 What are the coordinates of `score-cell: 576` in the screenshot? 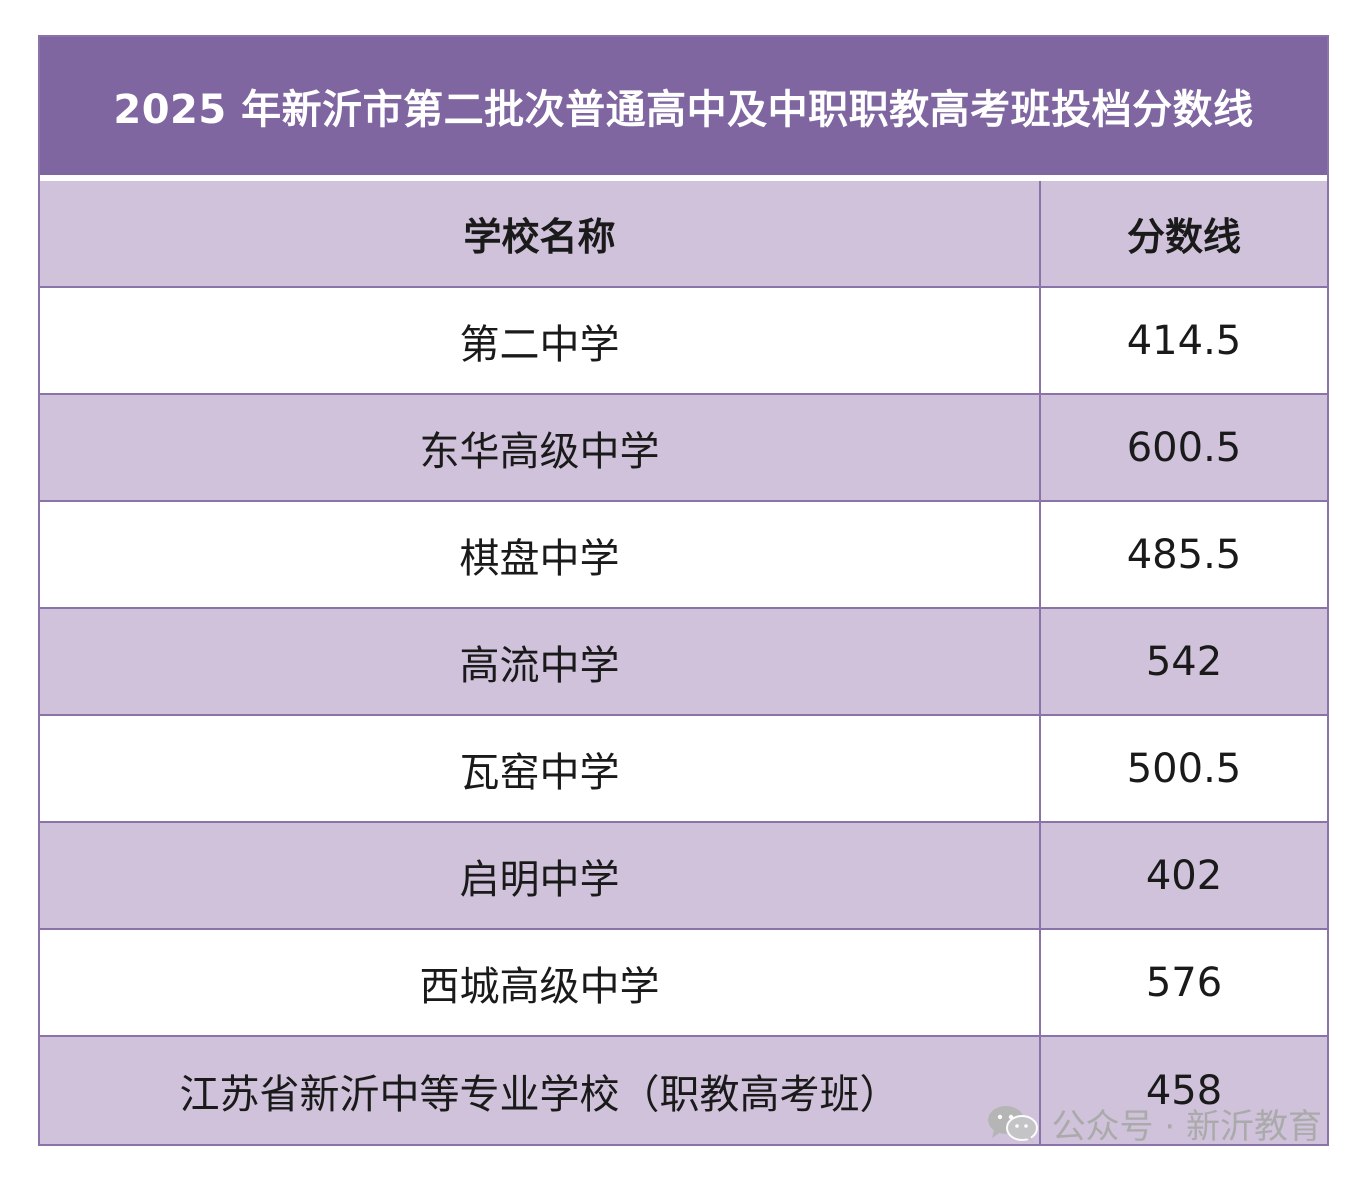 It's located at (1184, 982).